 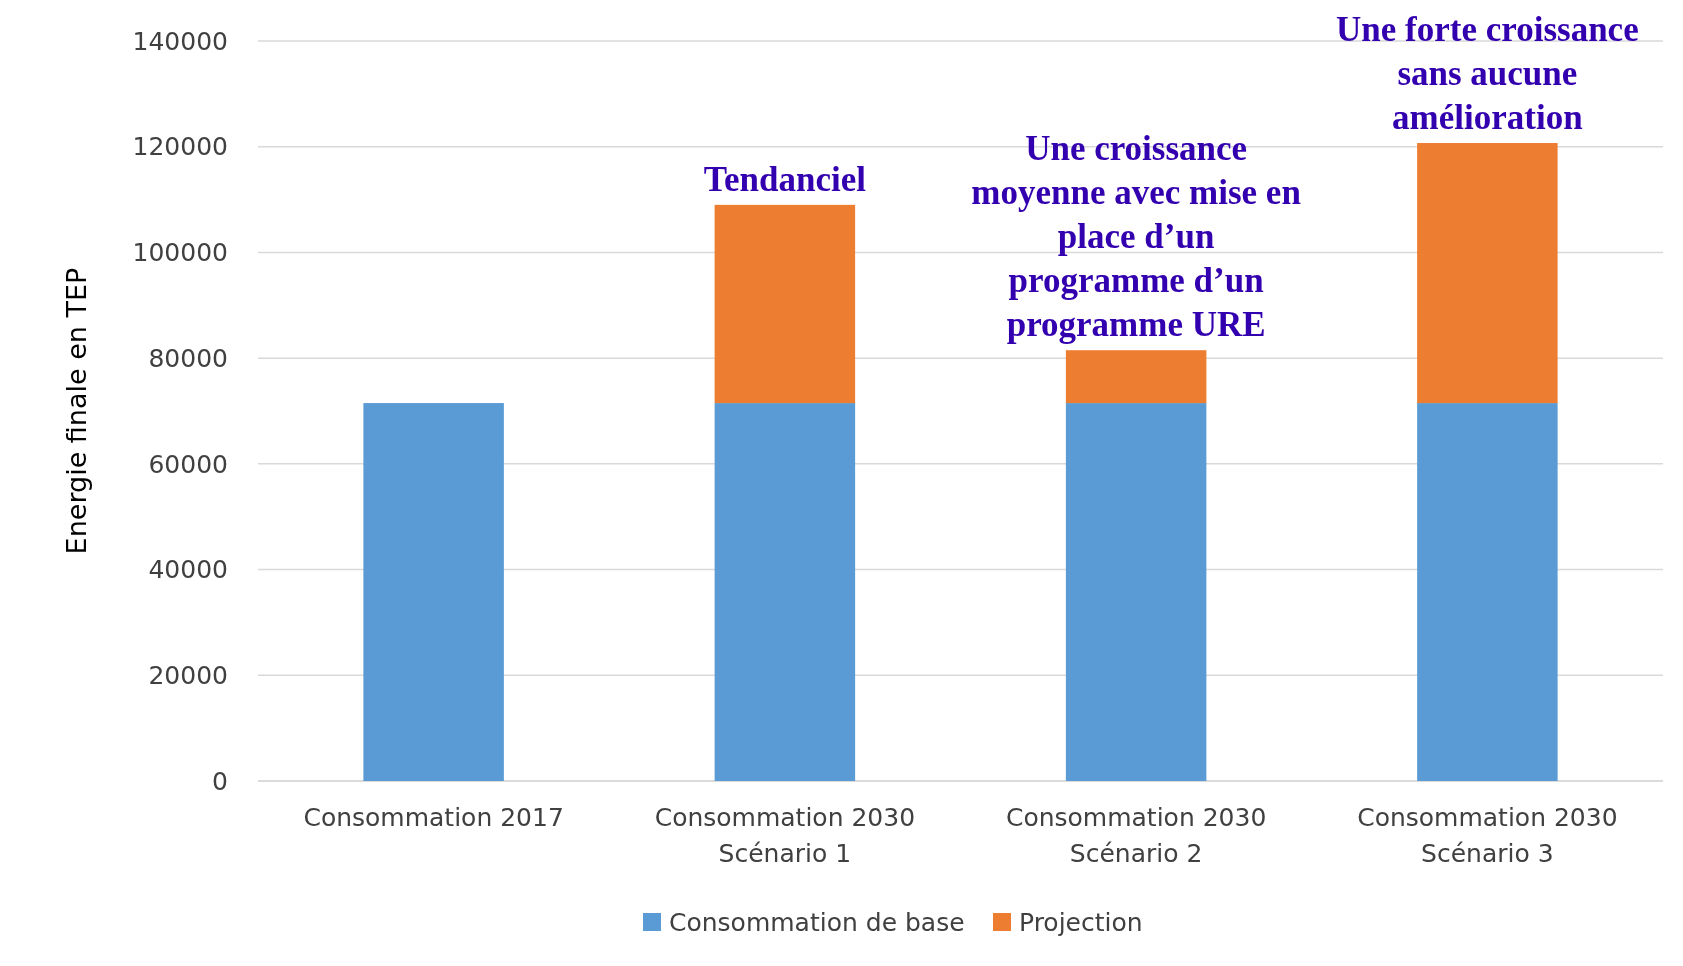 I want to click on x-tick-label: Consommation 2030 Scénario 3, so click(x=1487, y=835).